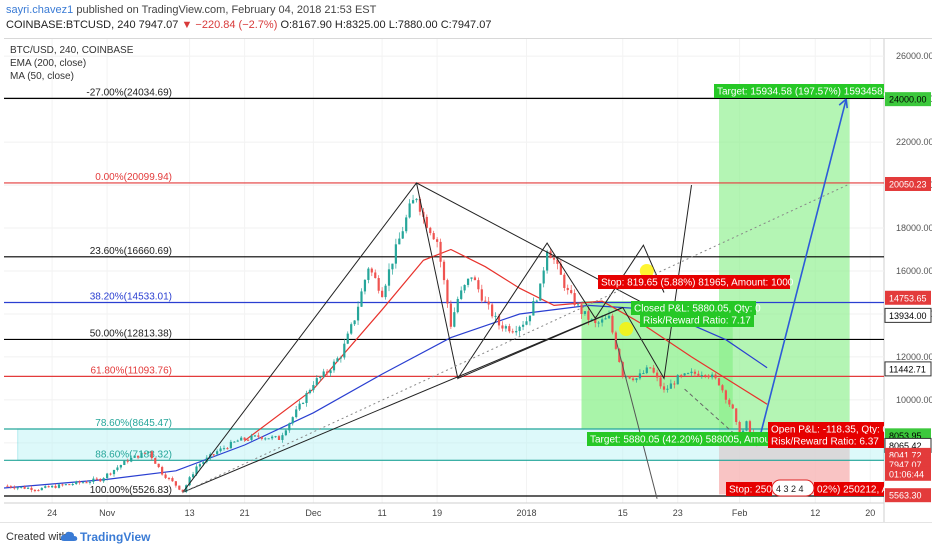  Describe the element at coordinates (697, 320) in the screenshot. I see `risk-reward-mid-label-bg` at that location.